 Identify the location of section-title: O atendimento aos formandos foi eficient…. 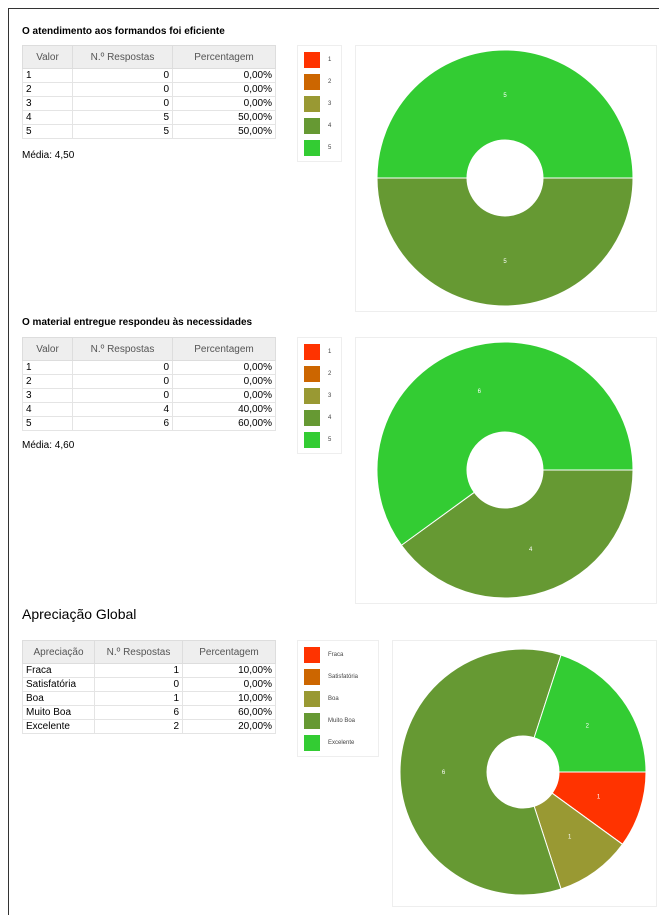
(123, 31).